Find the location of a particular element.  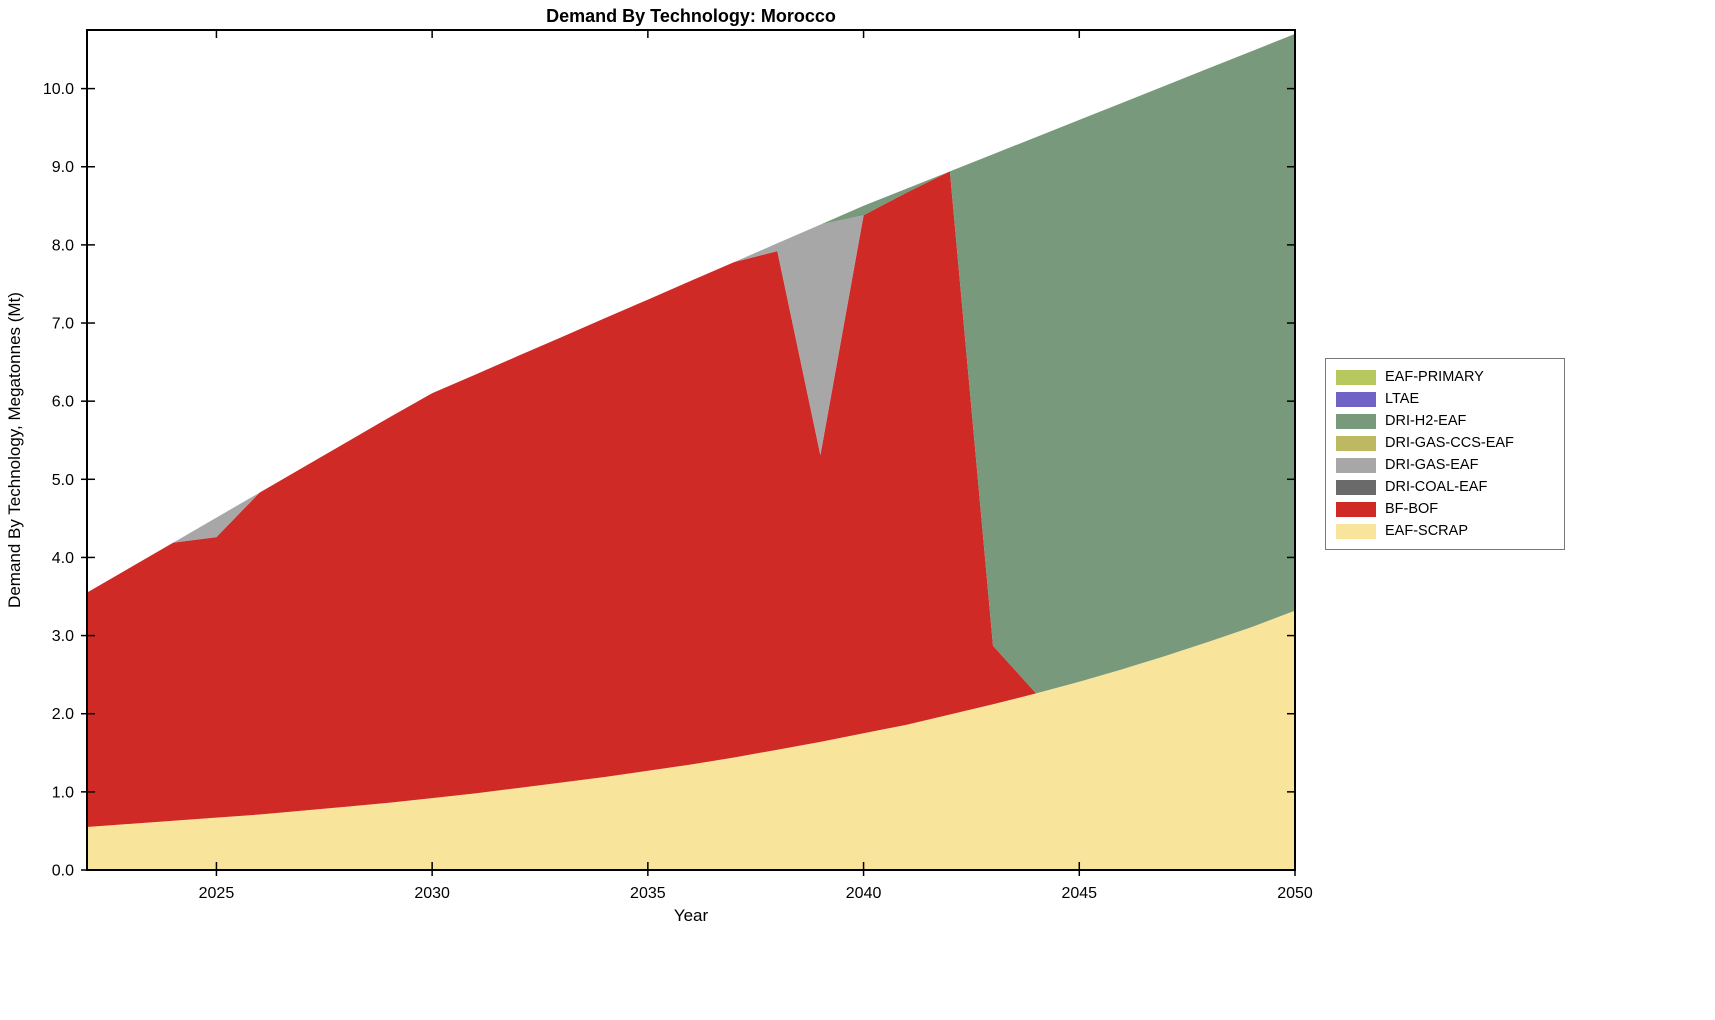

legend-label: DRI-GAS-EAF is located at coordinates (1432, 465).